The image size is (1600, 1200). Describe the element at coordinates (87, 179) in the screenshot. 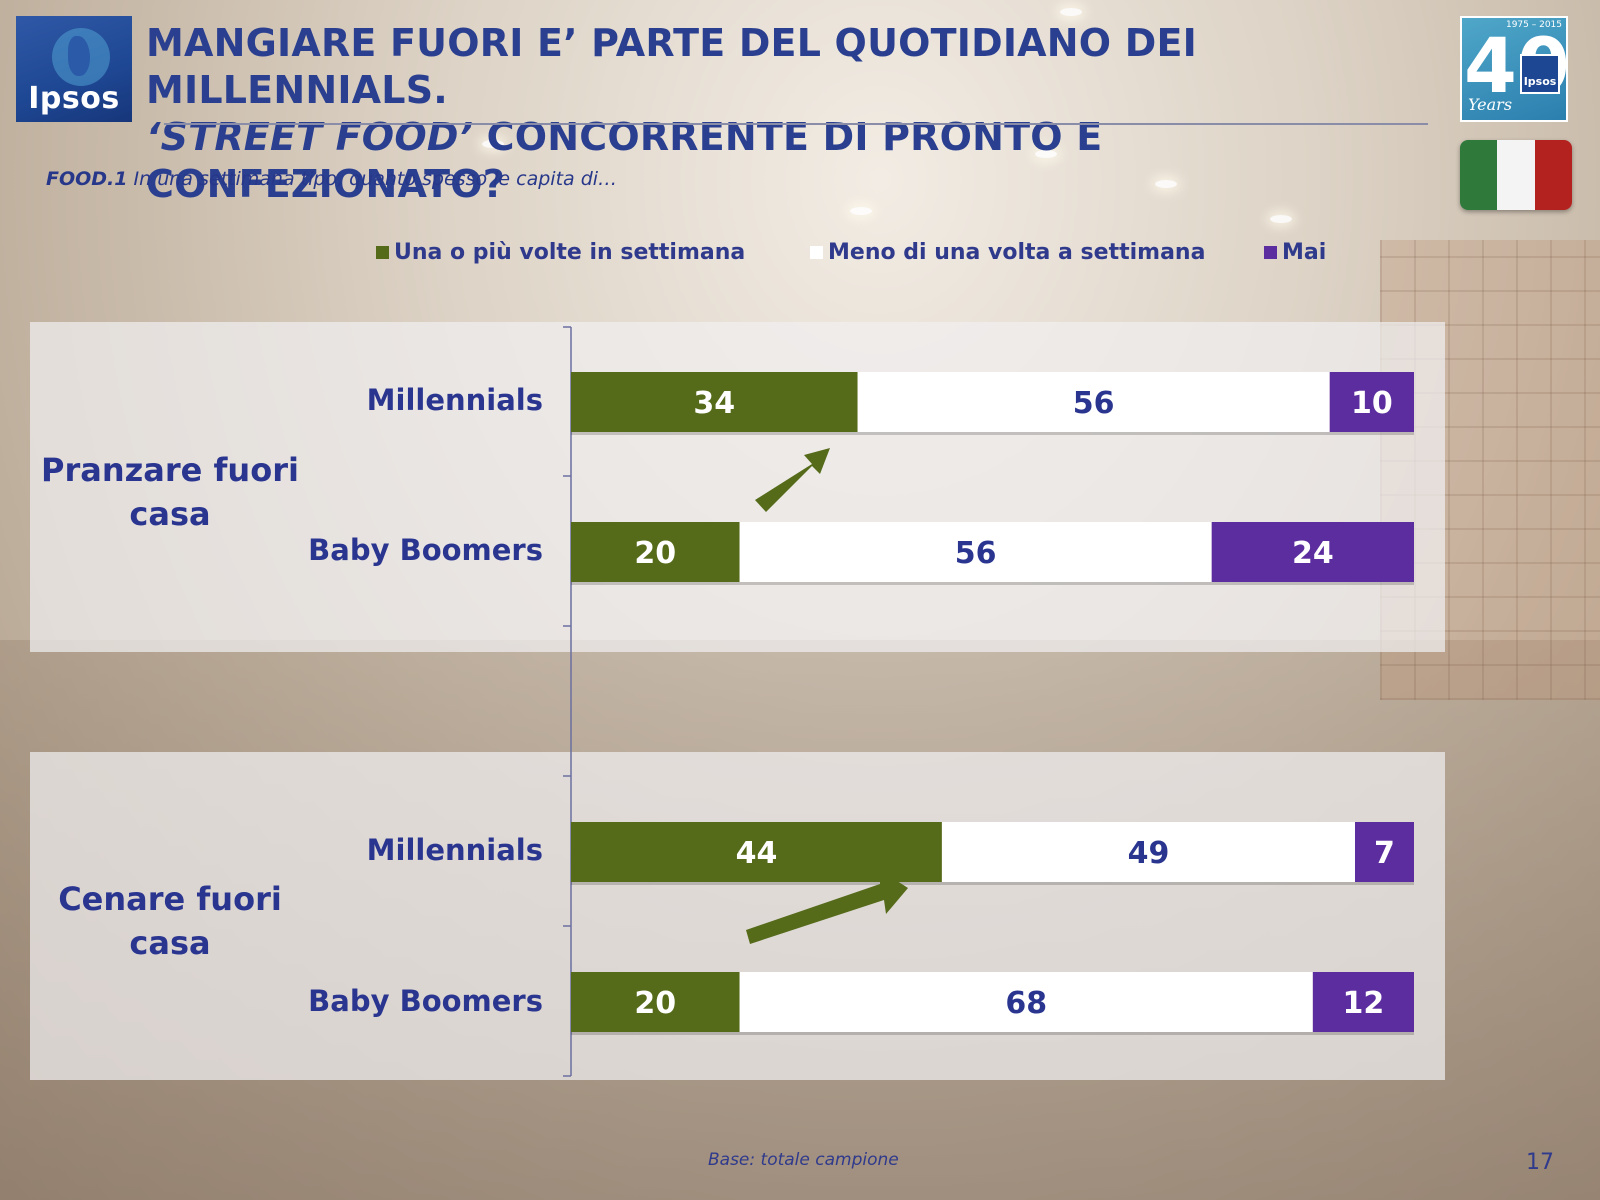

I see `question-code: FOOD.1` at that location.